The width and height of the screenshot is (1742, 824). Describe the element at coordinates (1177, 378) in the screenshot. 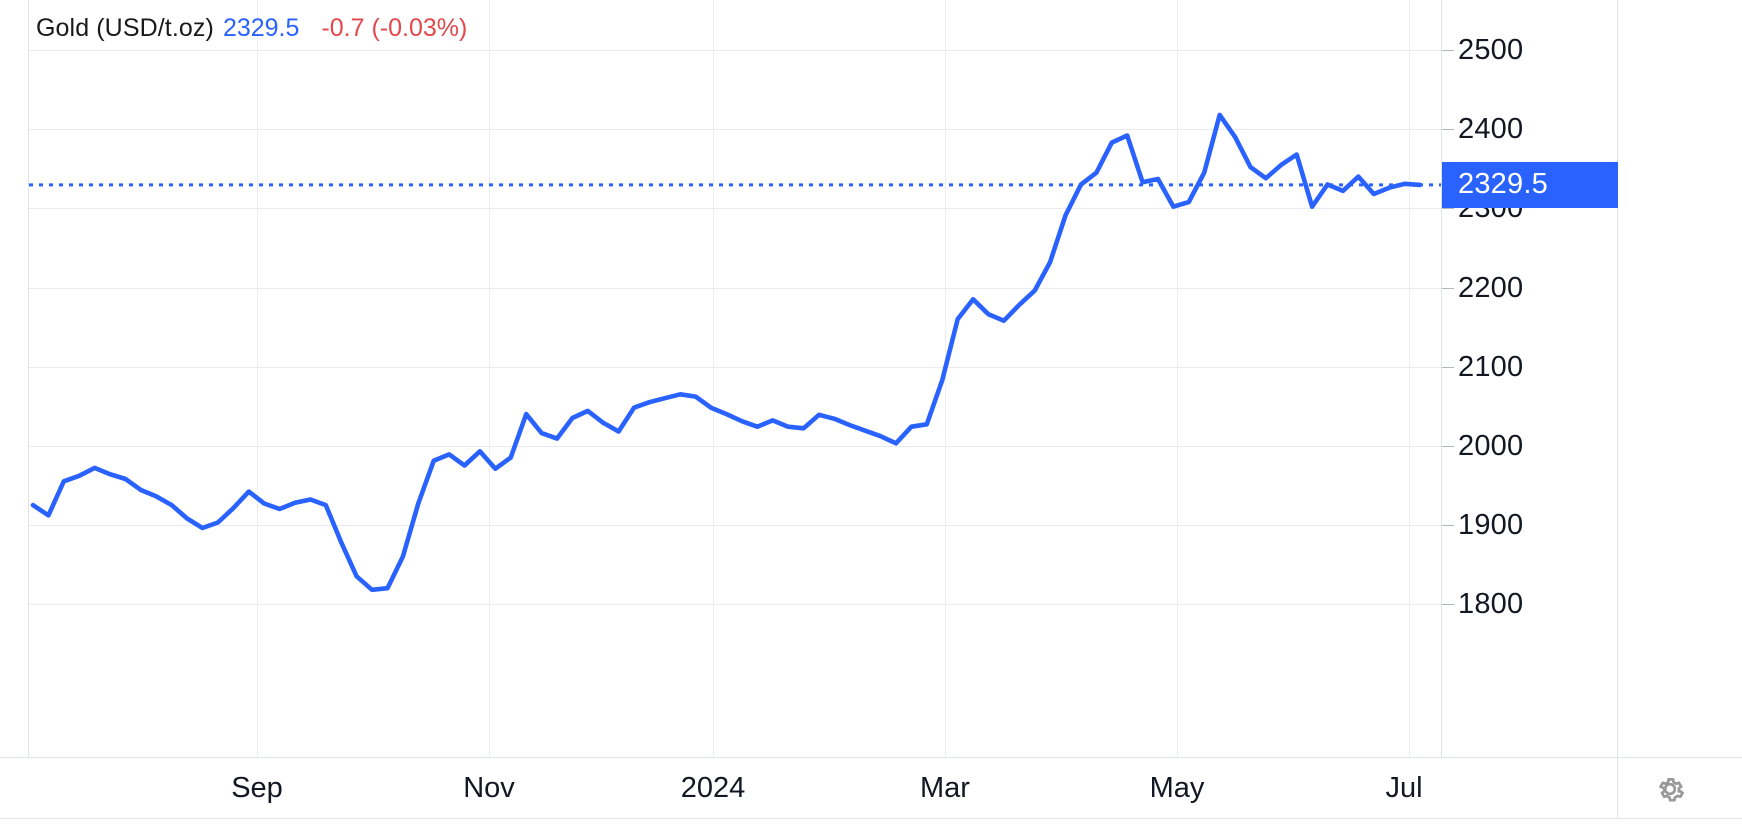

I see `vgridline-may` at that location.